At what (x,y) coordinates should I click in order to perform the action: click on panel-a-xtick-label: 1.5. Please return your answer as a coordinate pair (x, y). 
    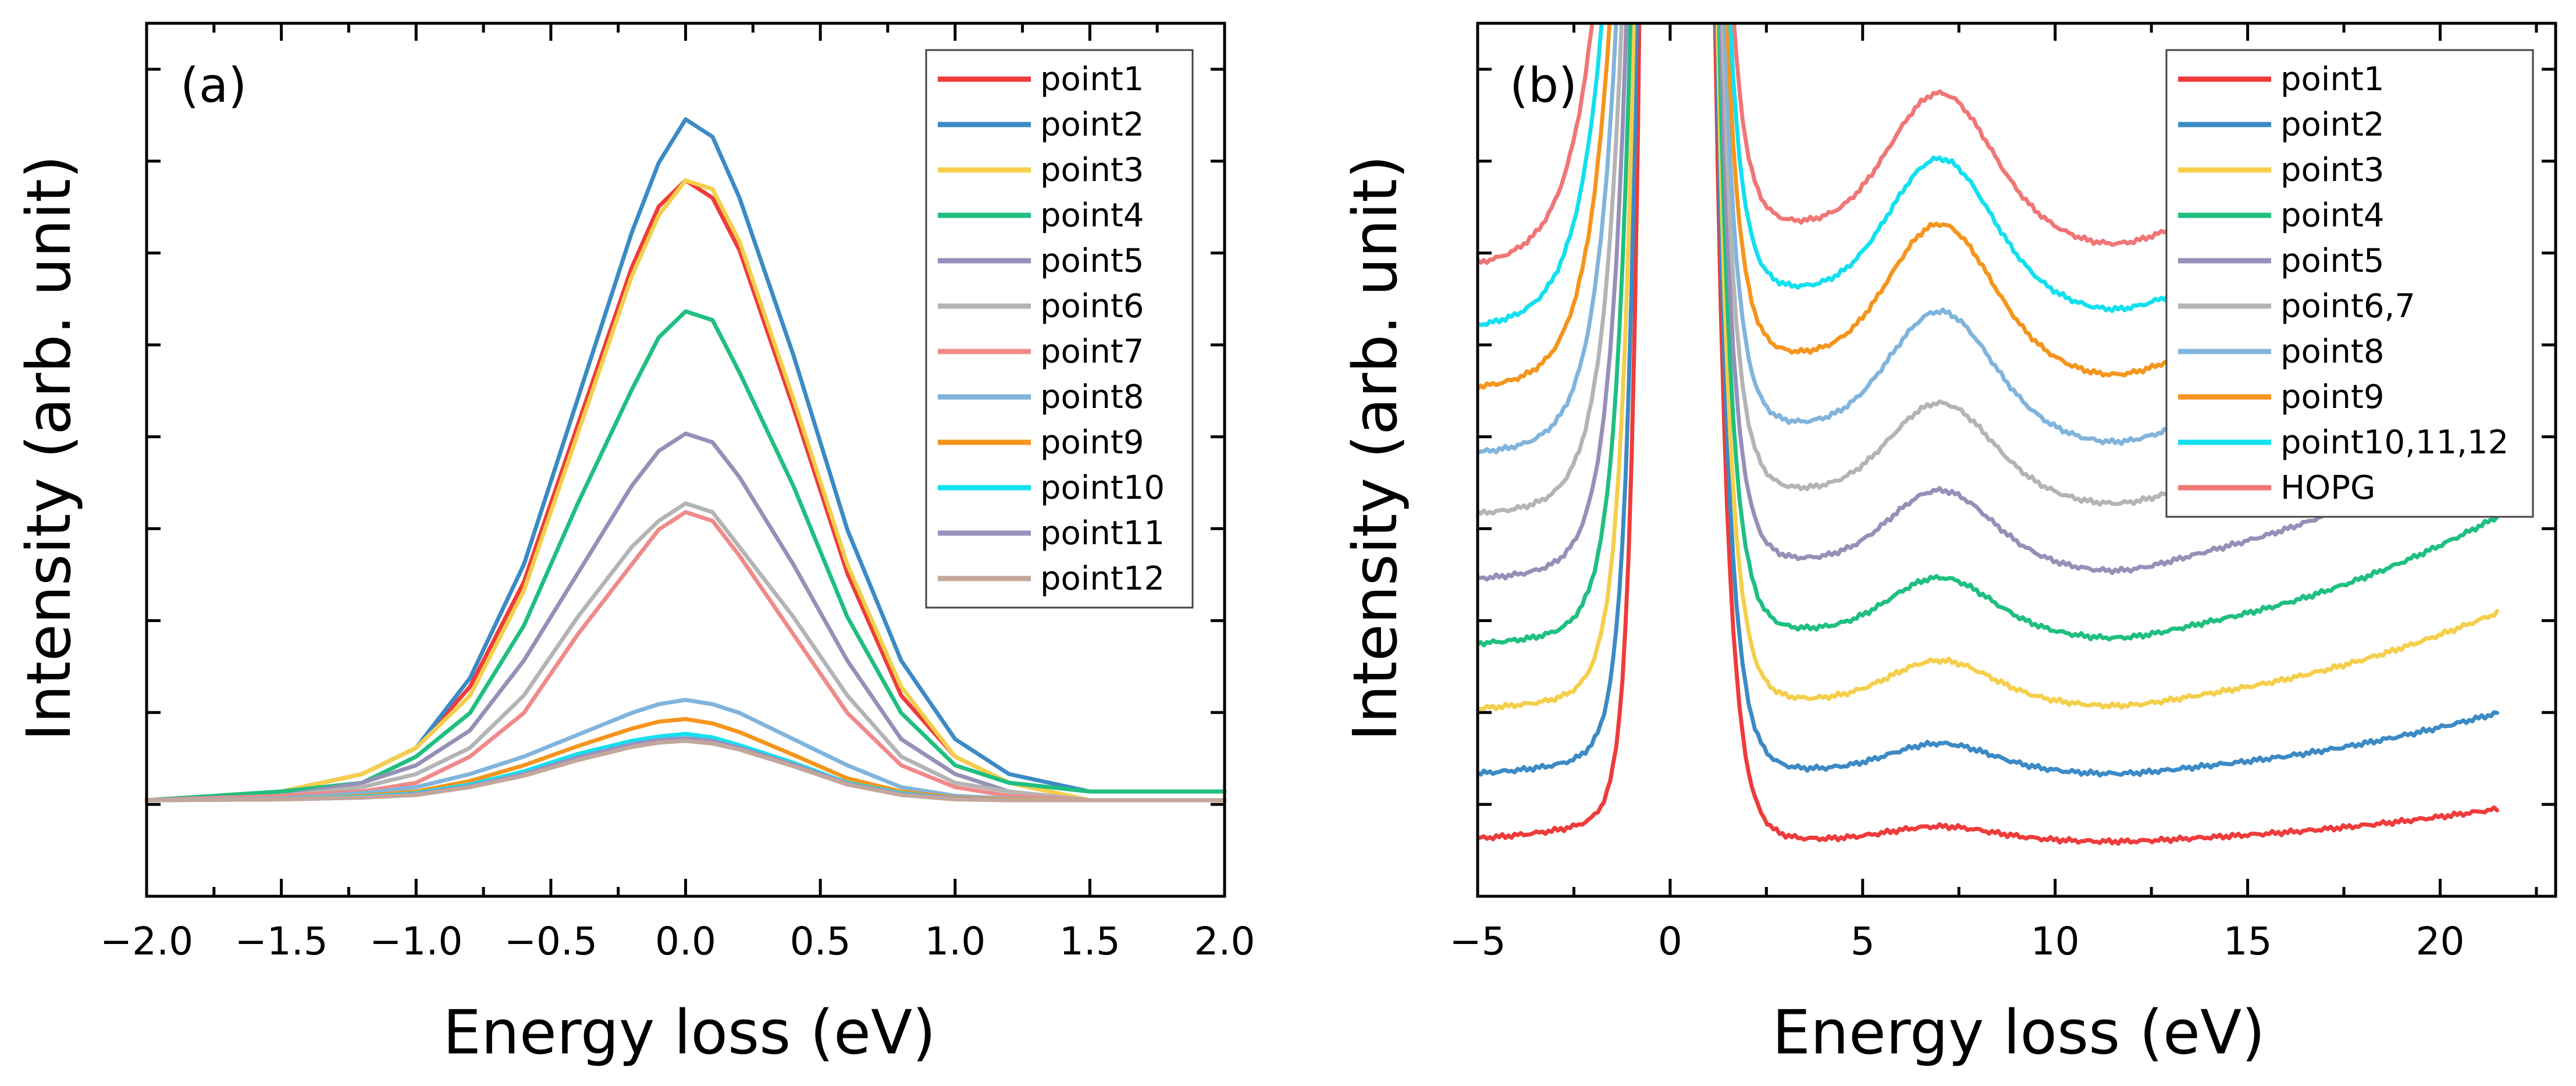
    Looking at the image, I should click on (1090, 941).